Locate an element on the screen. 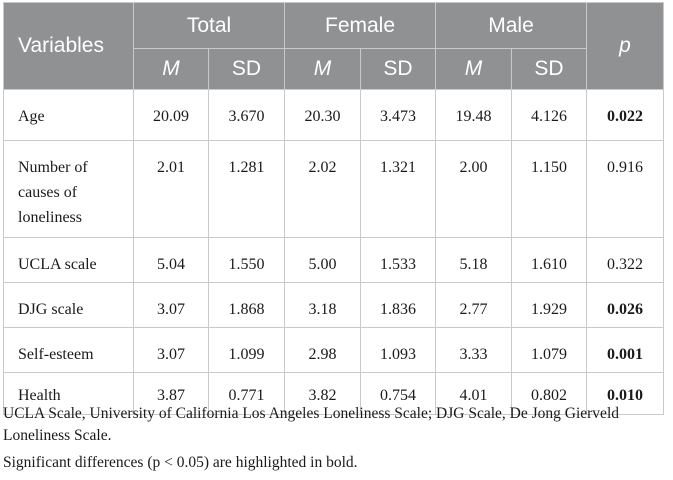 The image size is (673, 480). cell-female-m: 3.18 is located at coordinates (323, 305).